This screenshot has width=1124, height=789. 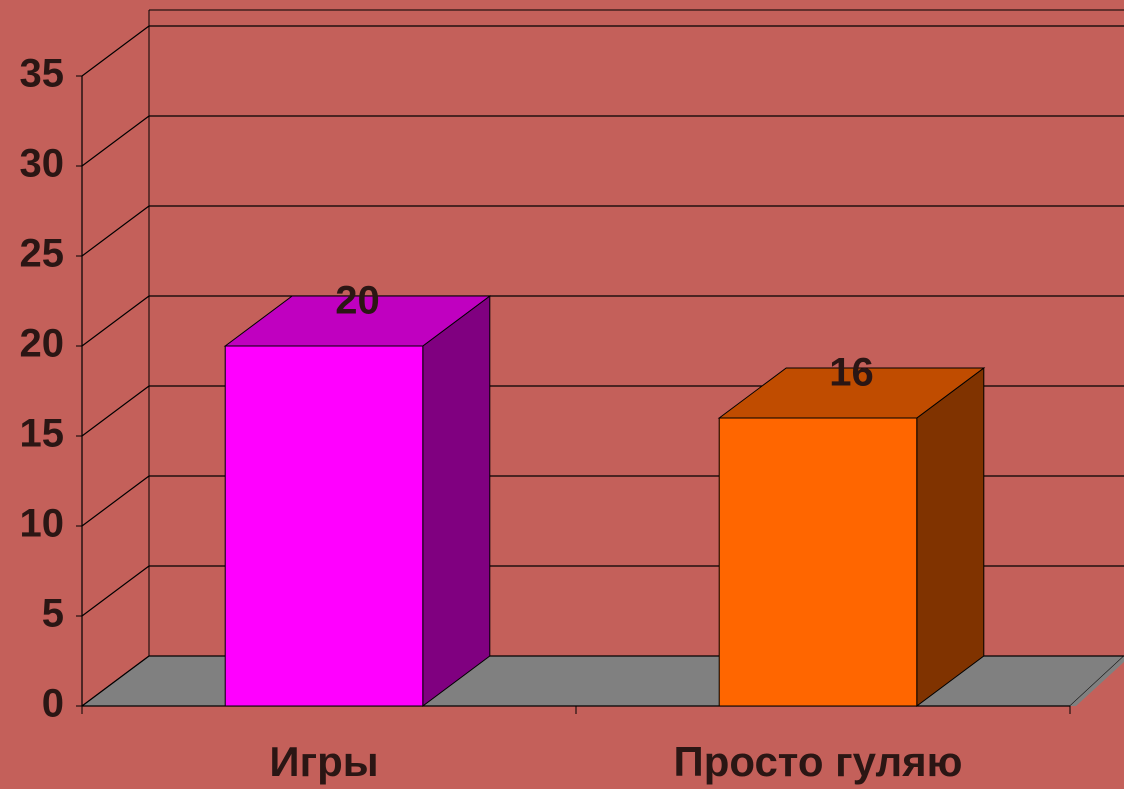 I want to click on value-label: 16, so click(x=851, y=373).